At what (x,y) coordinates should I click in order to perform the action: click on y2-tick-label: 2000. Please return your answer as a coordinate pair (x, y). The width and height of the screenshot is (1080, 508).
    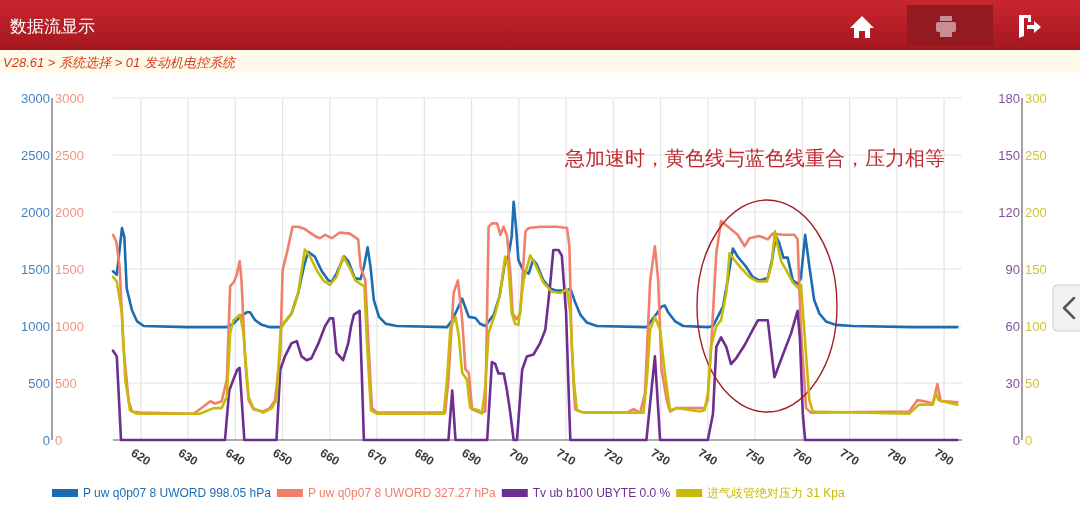
    Looking at the image, I should click on (69, 212).